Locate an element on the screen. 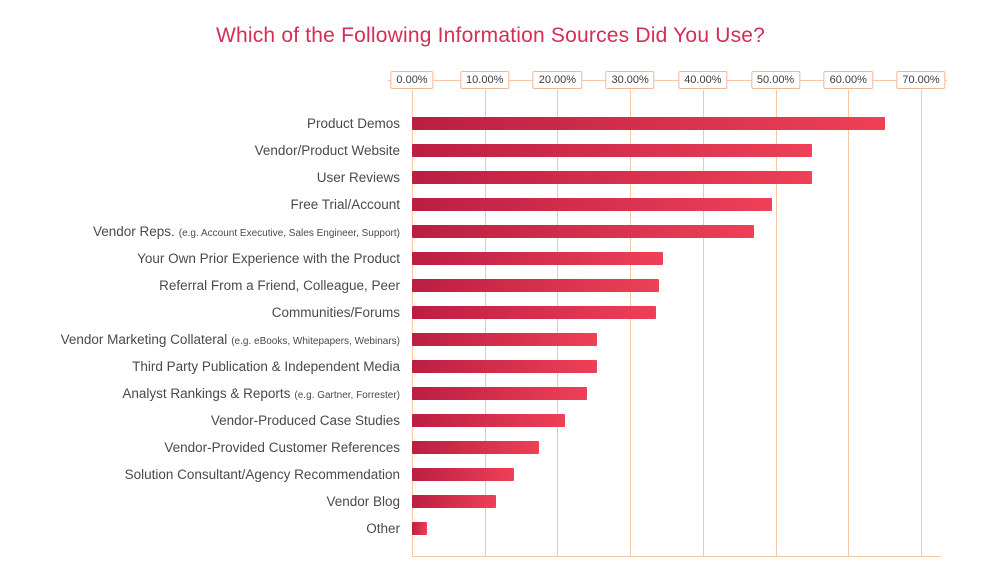 This screenshot has height=577, width=981. axis-tick-label: 50.00% is located at coordinates (775, 80).